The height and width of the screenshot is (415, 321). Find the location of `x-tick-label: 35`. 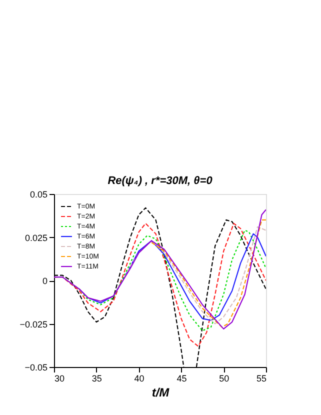

x-tick-label: 35 is located at coordinates (97, 379).